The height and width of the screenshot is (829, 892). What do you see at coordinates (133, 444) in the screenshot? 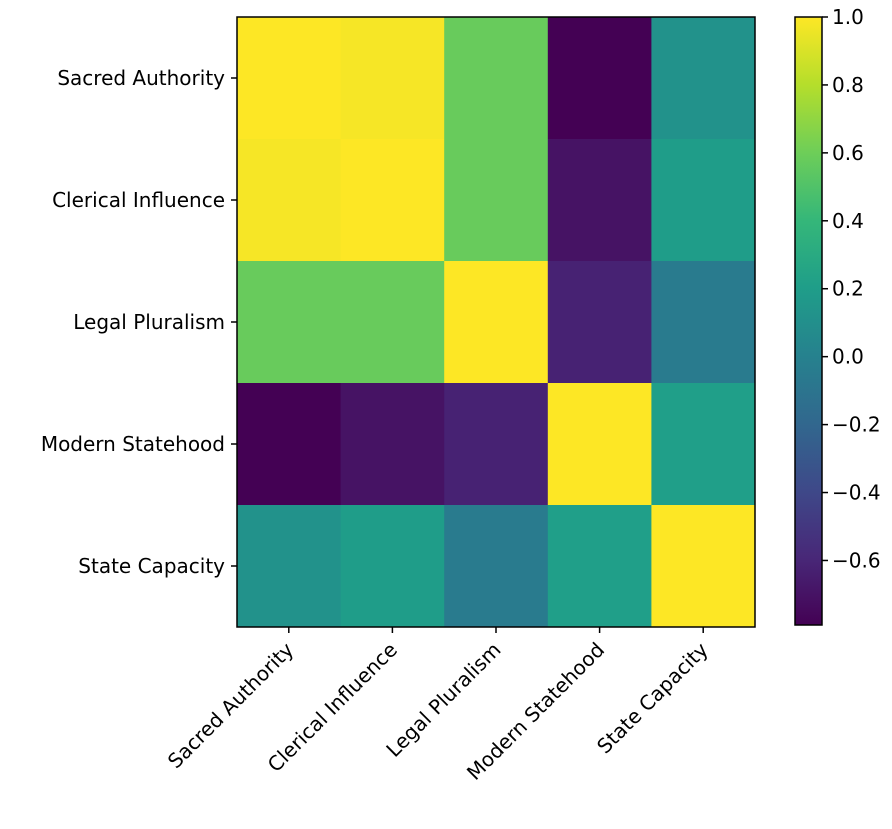
I see `y-tick-label: Modern Statehood` at bounding box center [133, 444].